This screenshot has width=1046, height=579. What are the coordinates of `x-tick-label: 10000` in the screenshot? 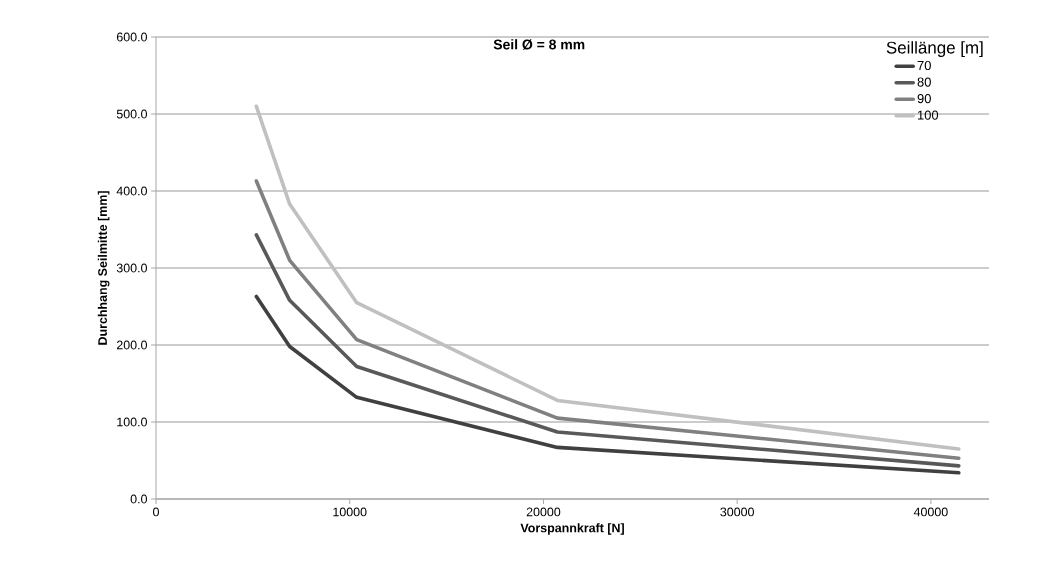 It's located at (350, 512).